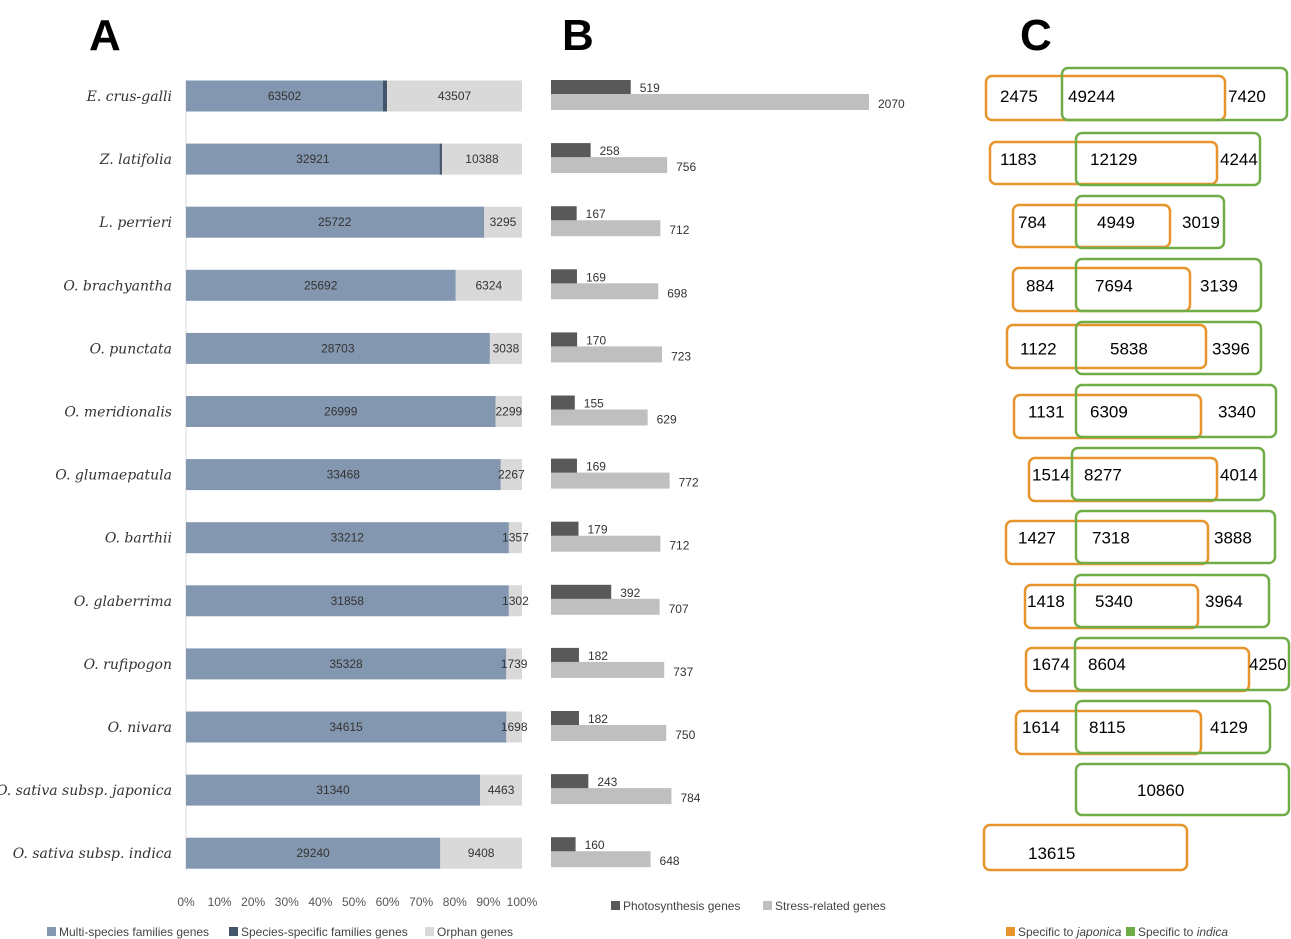  Describe the element at coordinates (514, 727) in the screenshot. I see `bar-a-orphan-genes-o-nivara` at that location.